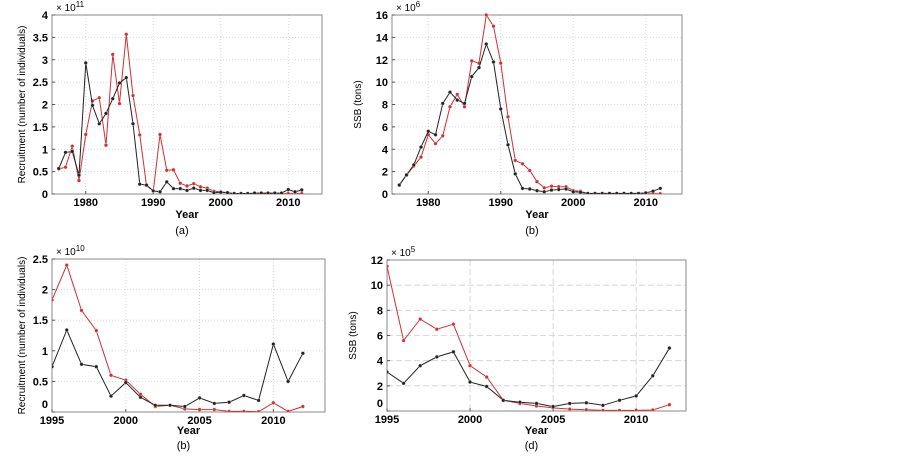 This screenshot has height=469, width=903. Describe the element at coordinates (382, 16) in the screenshot. I see `y-tick-label: 16` at that location.